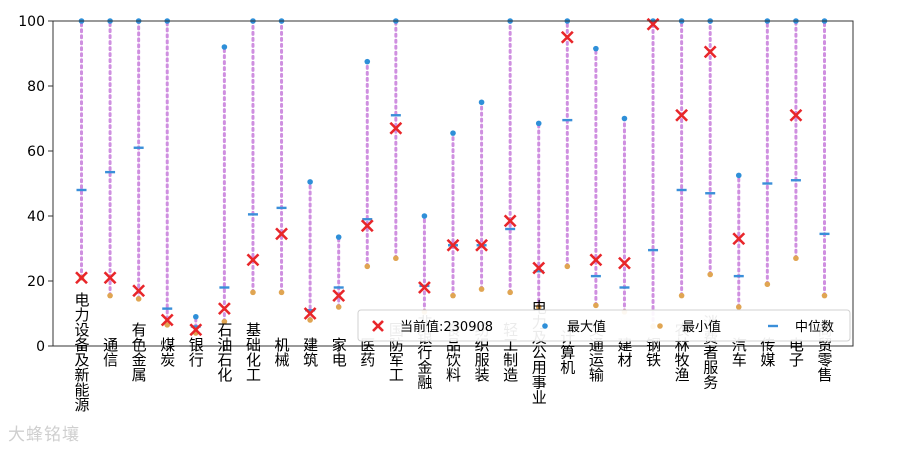 This screenshot has width=900, height=450. What do you see at coordinates (367, 352) in the screenshot?
I see `x-category-label: 医药` at bounding box center [367, 352].